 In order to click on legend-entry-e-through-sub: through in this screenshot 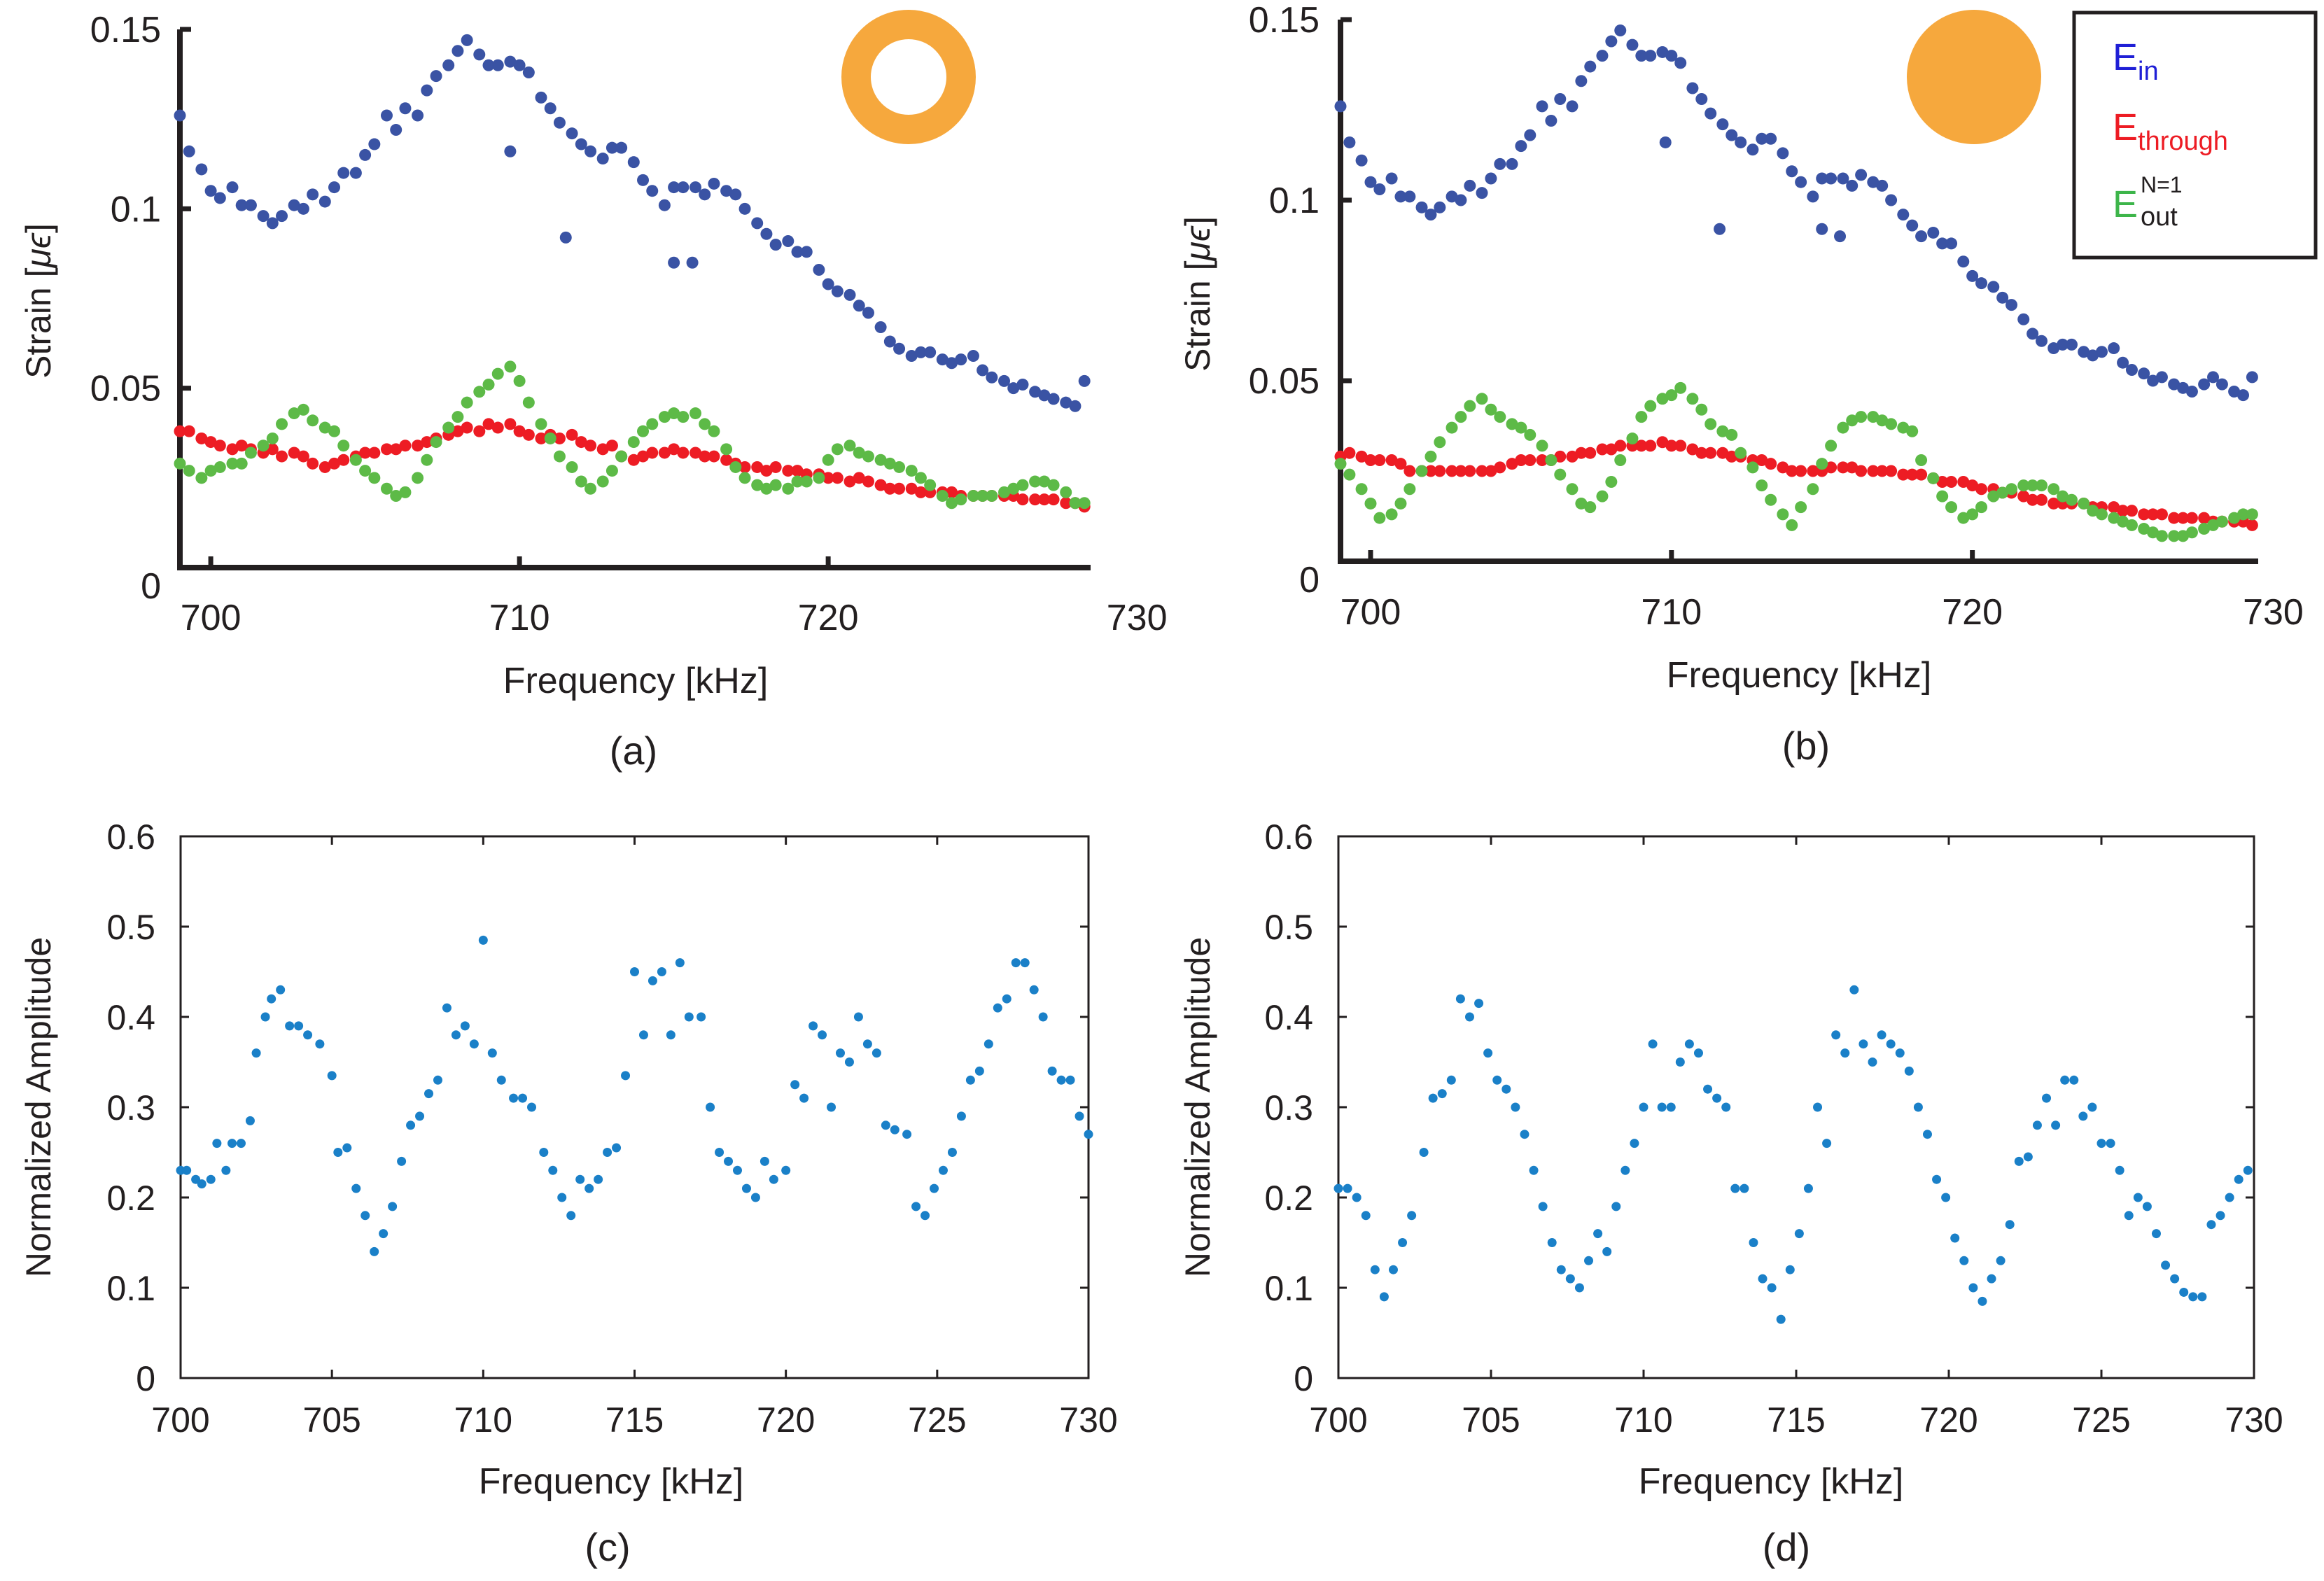, I will do `click(2183, 141)`.